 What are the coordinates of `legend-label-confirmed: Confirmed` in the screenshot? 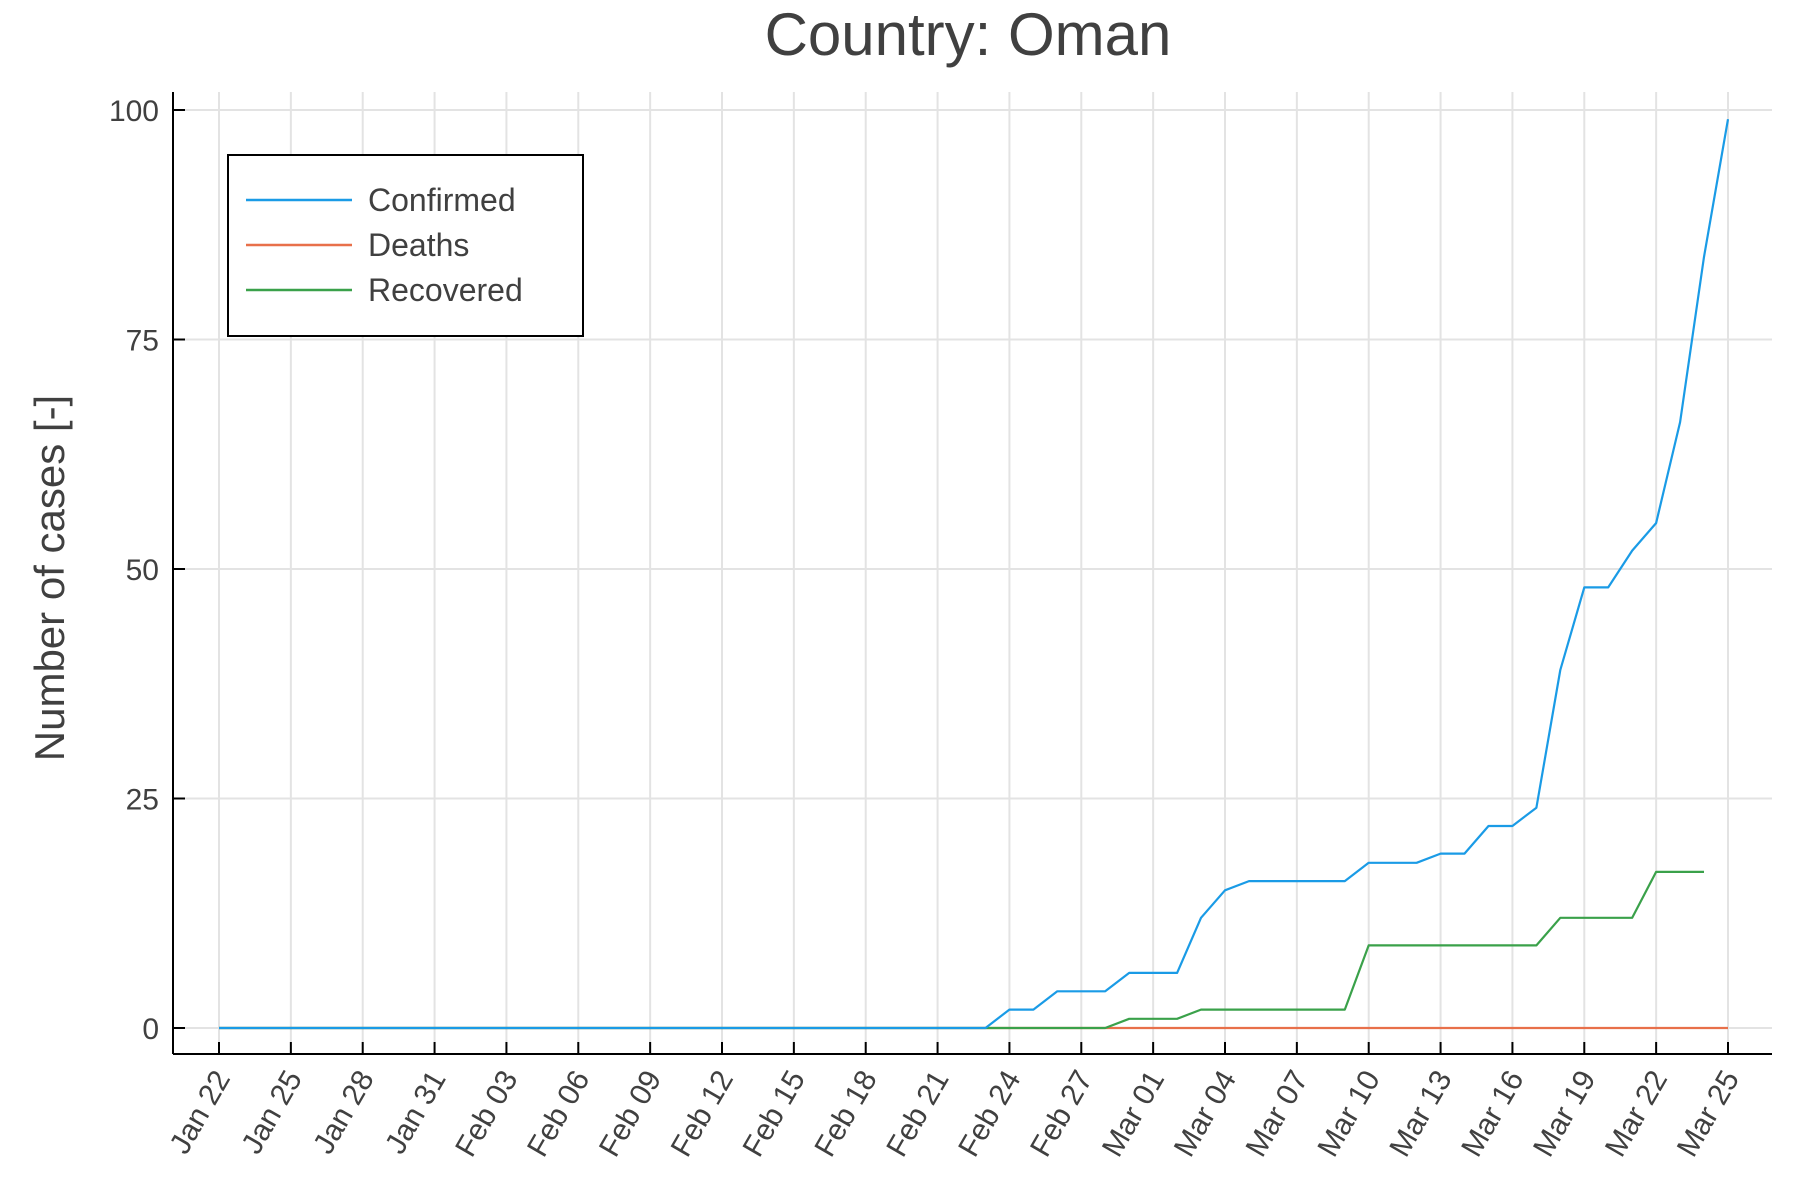 It's located at (442, 200).